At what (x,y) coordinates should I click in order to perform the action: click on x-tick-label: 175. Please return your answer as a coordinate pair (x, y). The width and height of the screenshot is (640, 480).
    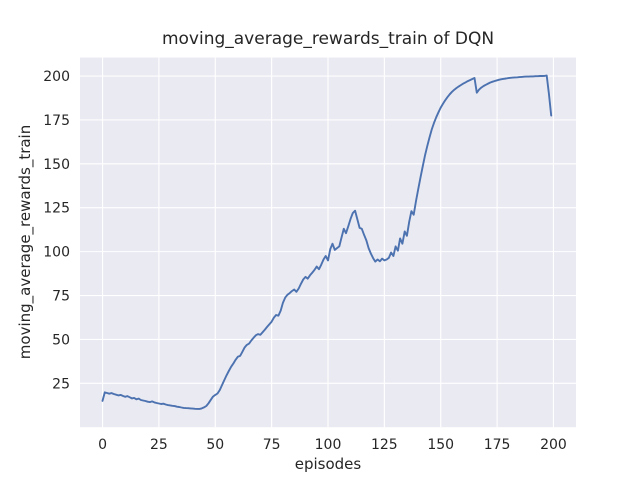
    Looking at the image, I should click on (497, 445).